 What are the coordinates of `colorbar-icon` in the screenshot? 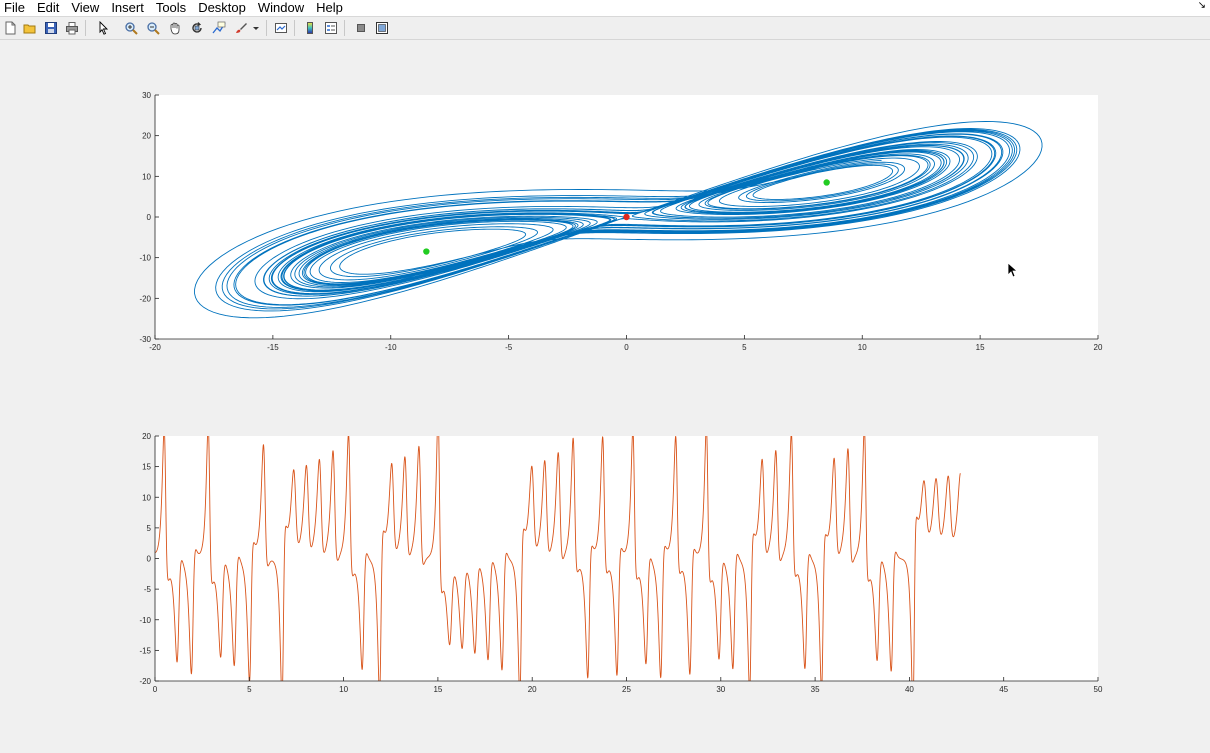 It's located at (310, 28).